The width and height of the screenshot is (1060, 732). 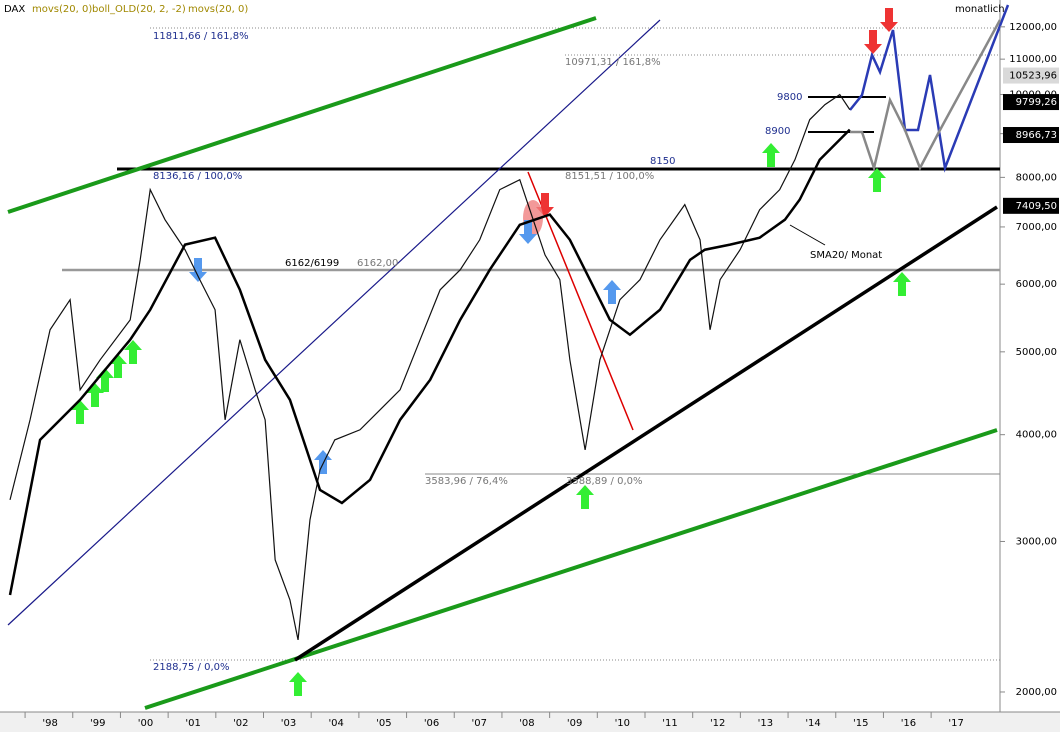 What do you see at coordinates (1036, 435) in the screenshot?
I see `y-tick-label: 4000,00` at bounding box center [1036, 435].